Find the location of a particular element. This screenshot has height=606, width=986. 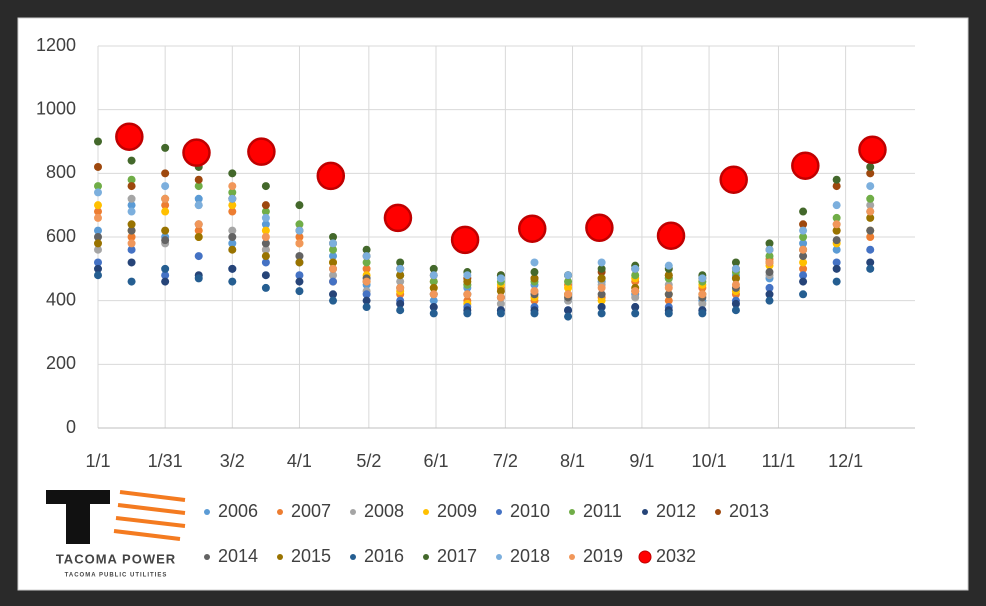

legend-label: 2006 is located at coordinates (238, 511).